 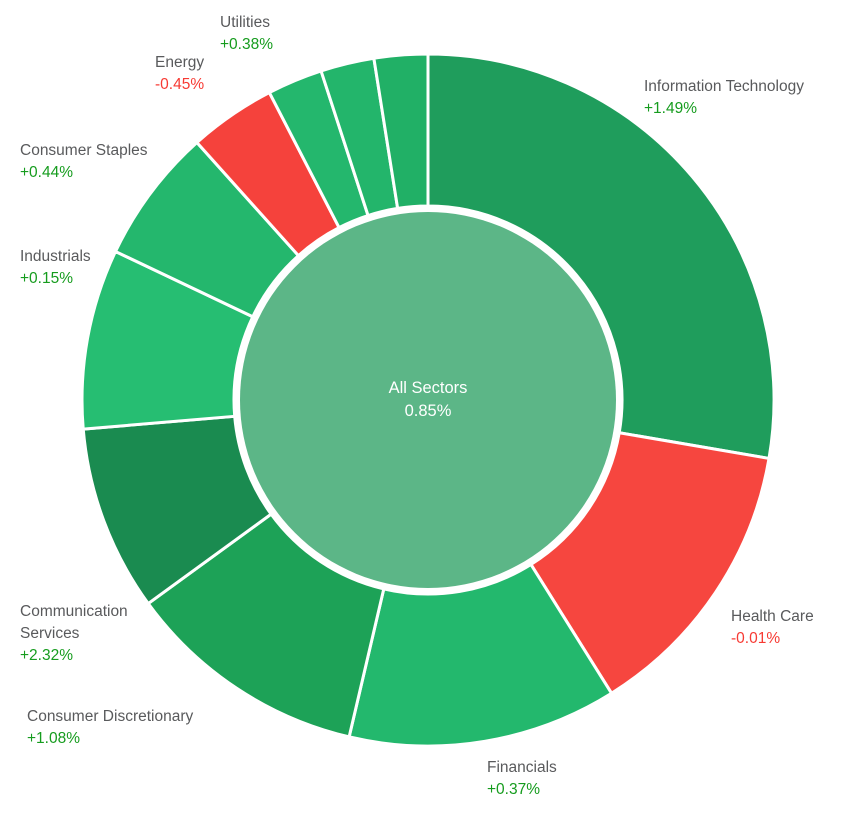 I want to click on sector-name: Consumer Discretionary, so click(x=110, y=716).